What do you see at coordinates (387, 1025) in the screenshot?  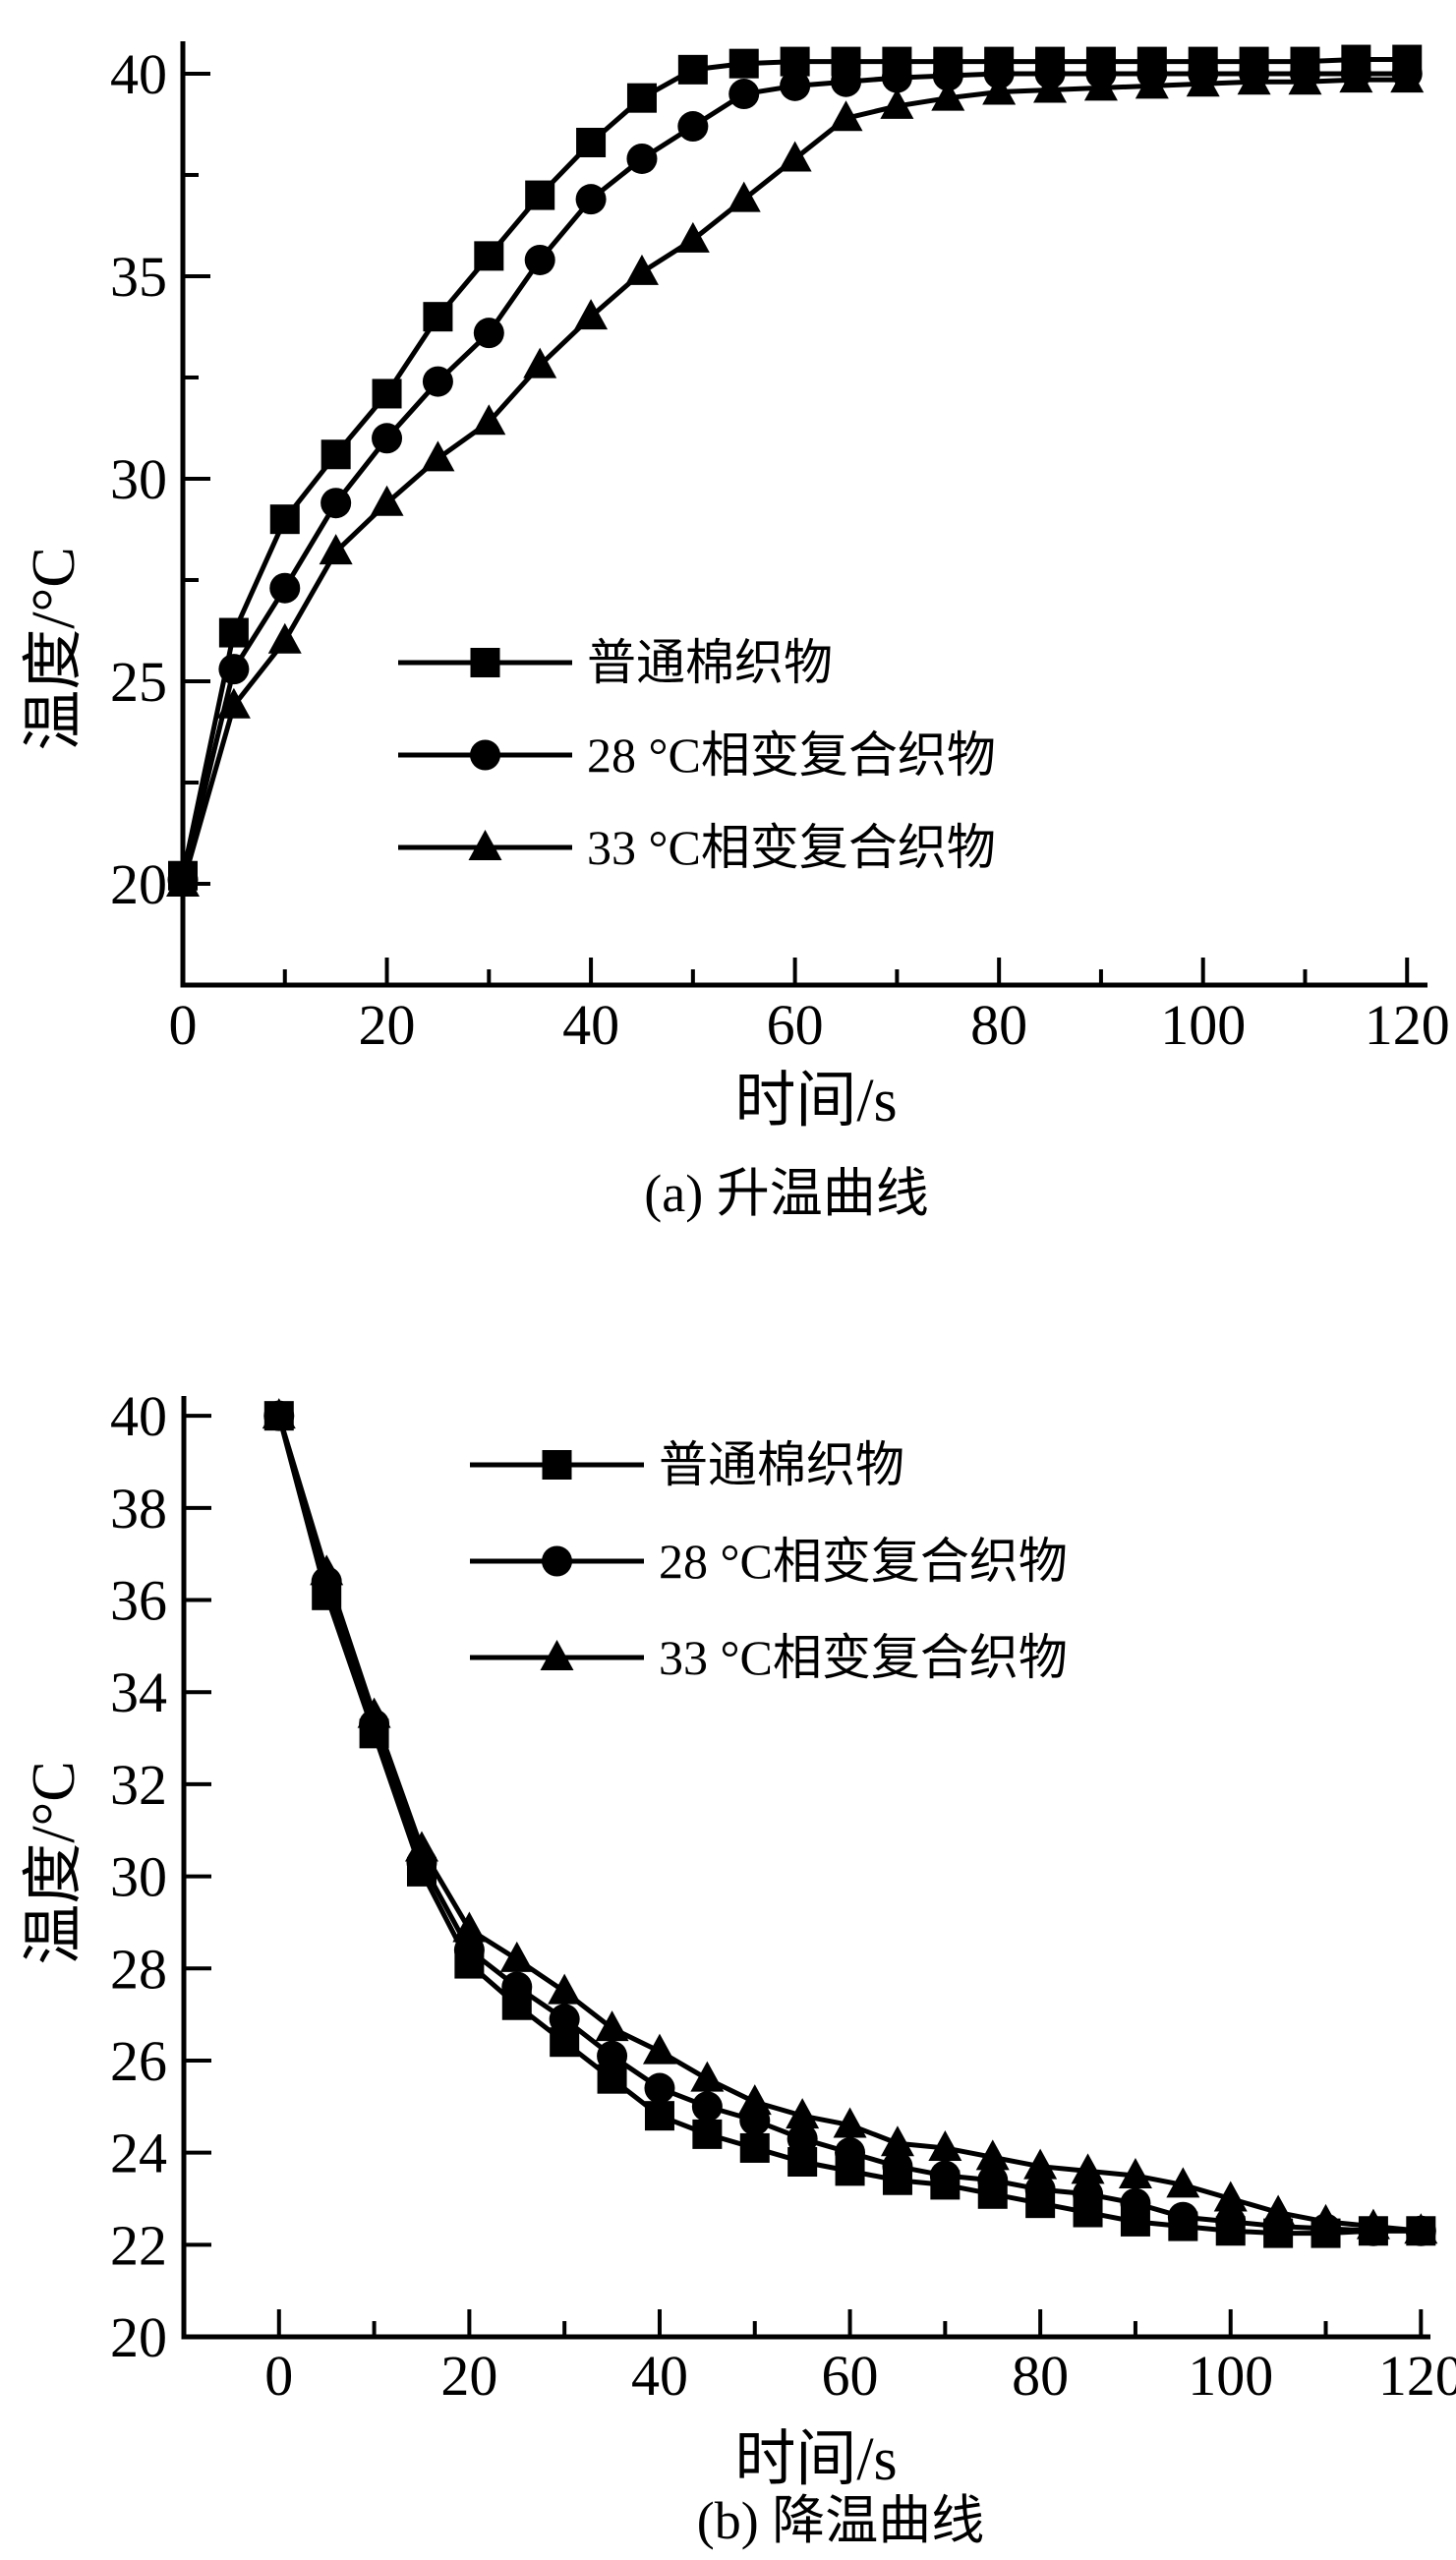 I see `x-tick-label: 20` at bounding box center [387, 1025].